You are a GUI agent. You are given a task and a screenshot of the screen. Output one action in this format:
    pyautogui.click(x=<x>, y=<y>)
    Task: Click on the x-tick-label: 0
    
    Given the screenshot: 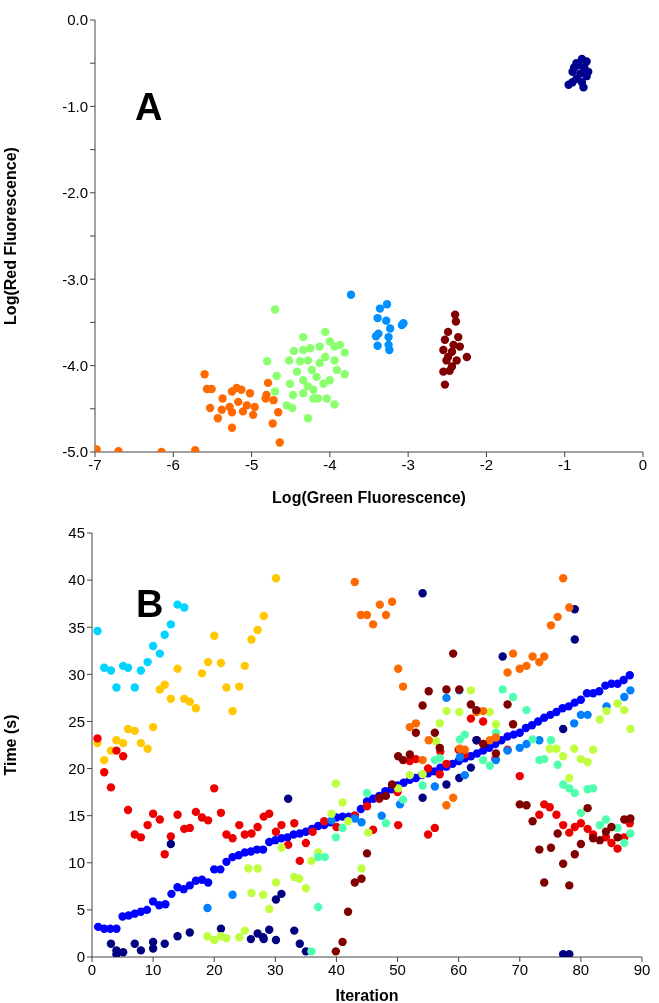 What is the action you would take?
    pyautogui.click(x=643, y=464)
    